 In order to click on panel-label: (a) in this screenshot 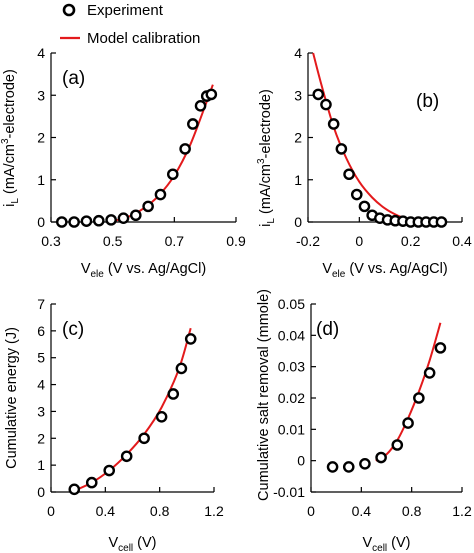, I will do `click(73, 78)`.